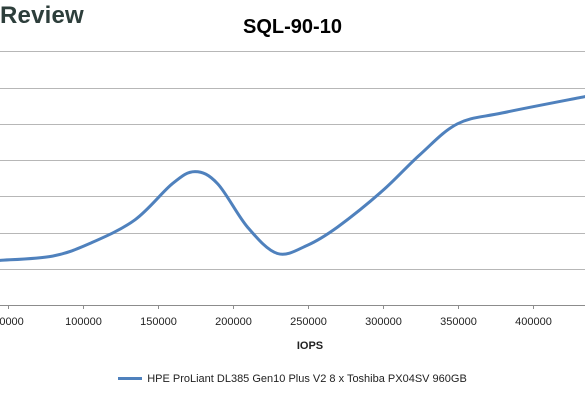 Image resolution: width=585 pixels, height=401 pixels. I want to click on x-tick-label: 400000, so click(533, 322).